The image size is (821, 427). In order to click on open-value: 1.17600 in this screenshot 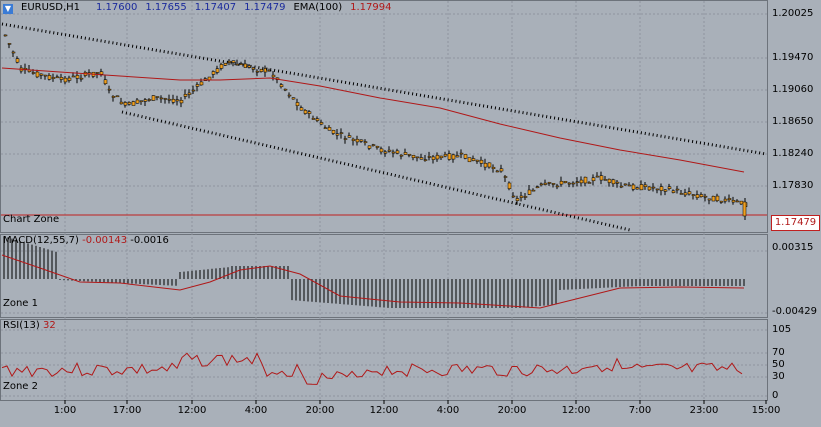, I will do `click(117, 7)`.